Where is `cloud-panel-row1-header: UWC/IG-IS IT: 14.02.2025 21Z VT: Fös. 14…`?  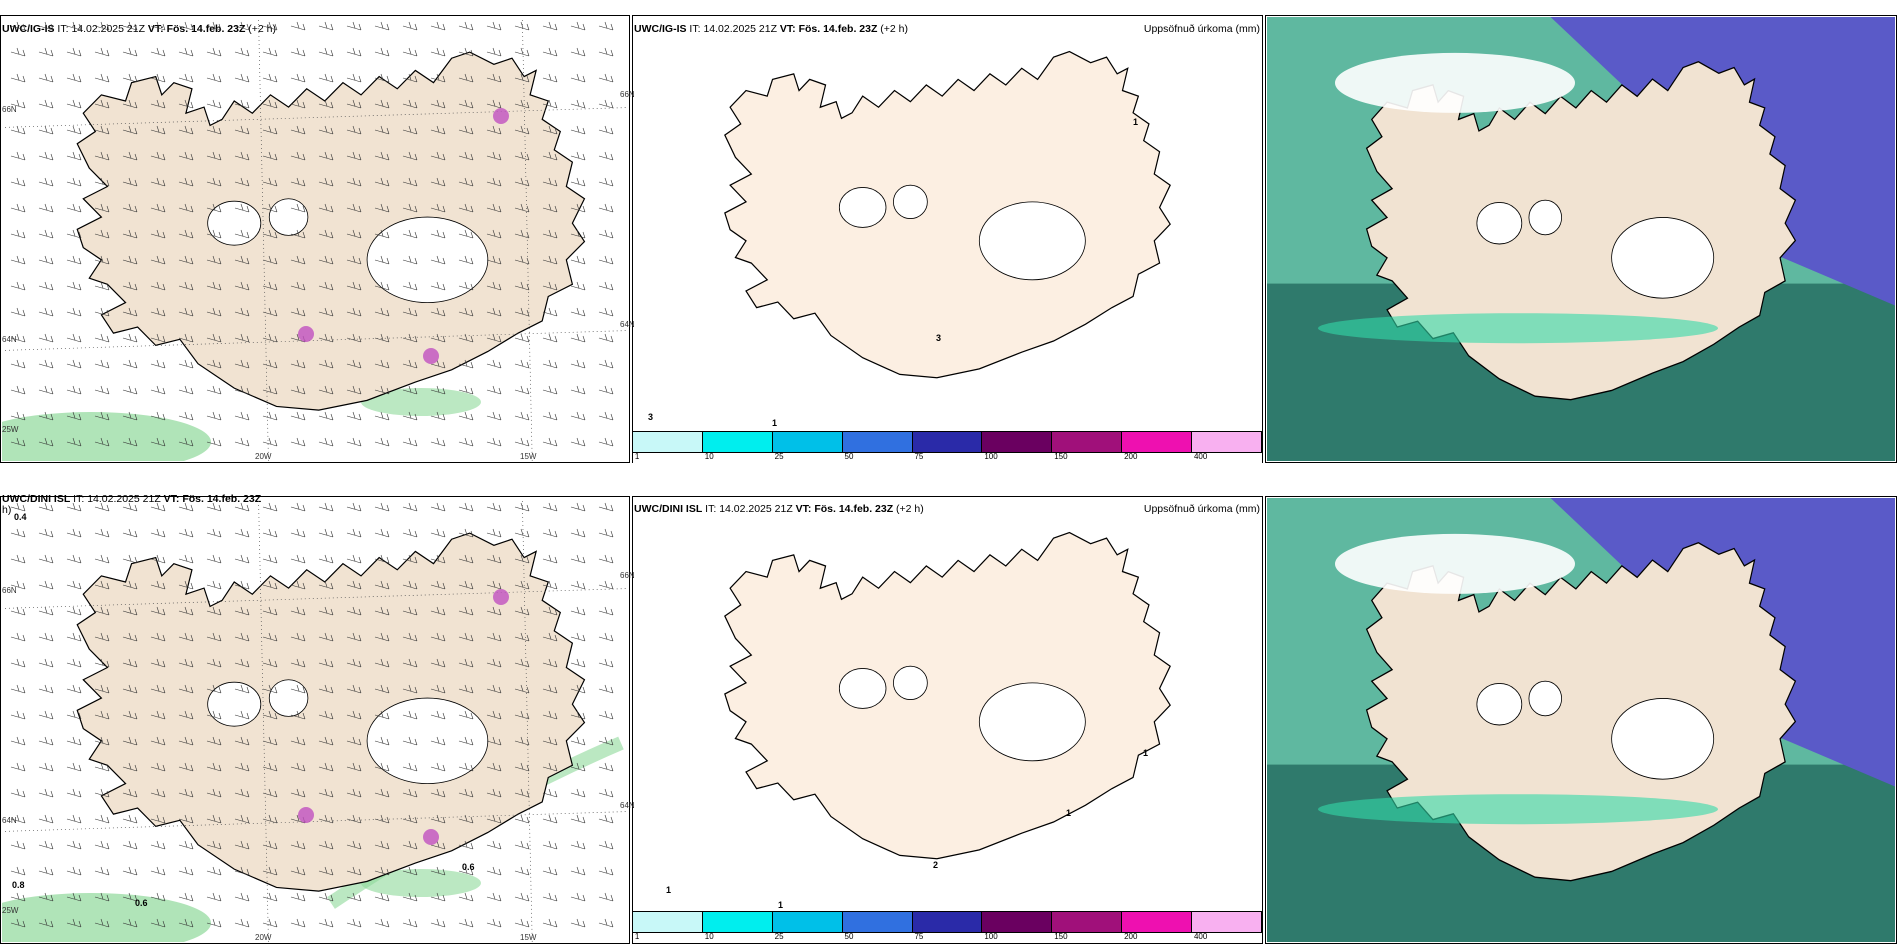
cloud-panel-row1-header: UWC/IG-IS IT: 14.02.2025 21Z VT: Fös. 14… is located at coordinates (1580, 29).